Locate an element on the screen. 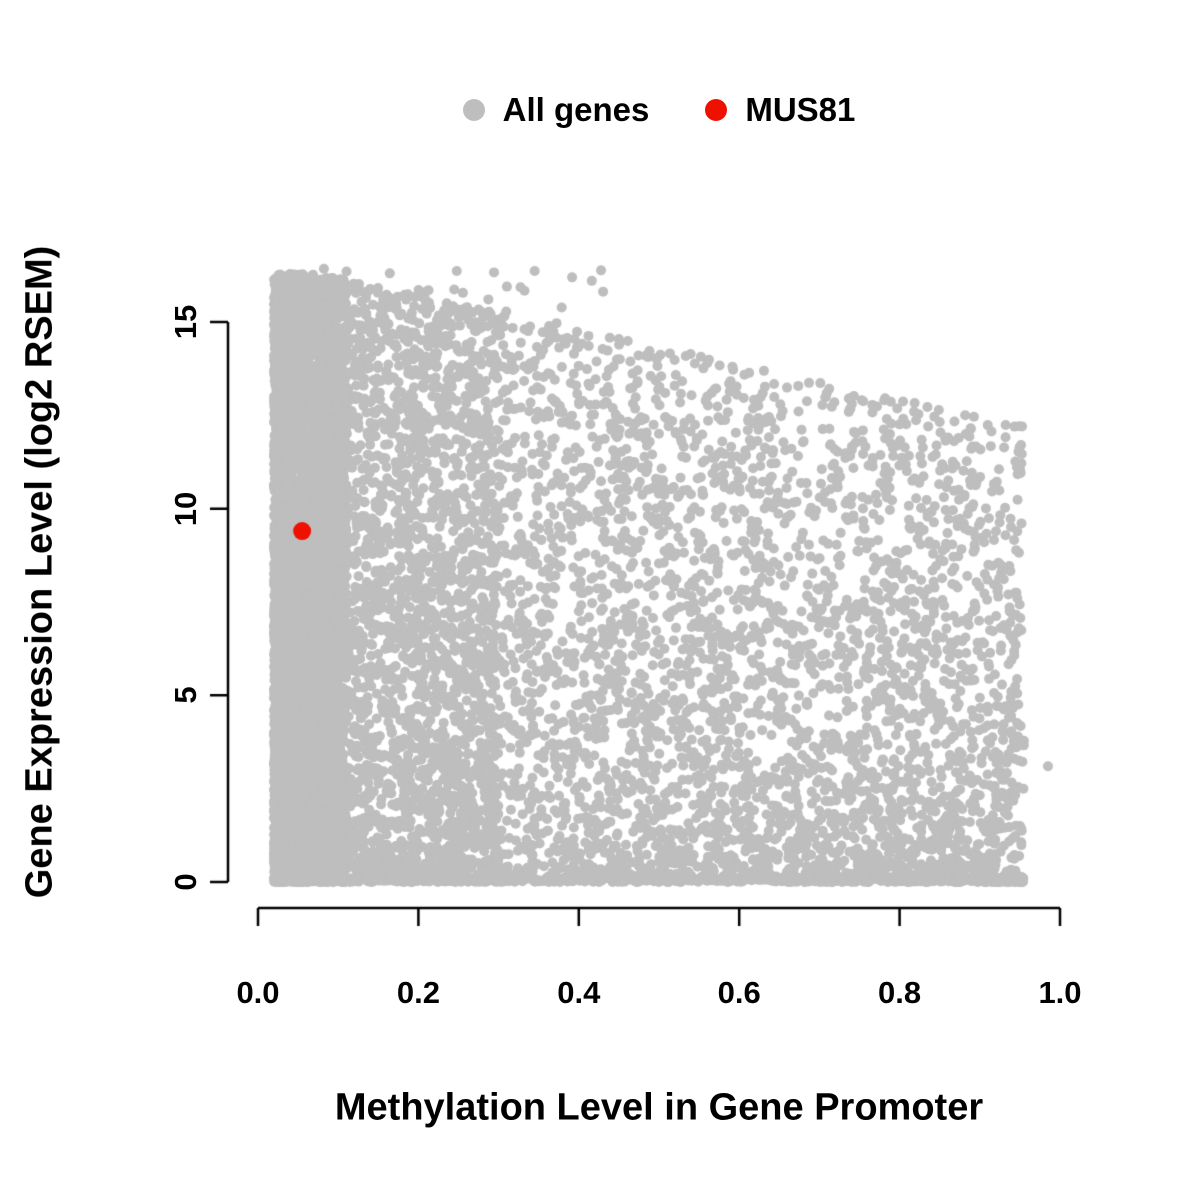 The width and height of the screenshot is (1200, 1200). y-tick-label: 0 is located at coordinates (185, 882).